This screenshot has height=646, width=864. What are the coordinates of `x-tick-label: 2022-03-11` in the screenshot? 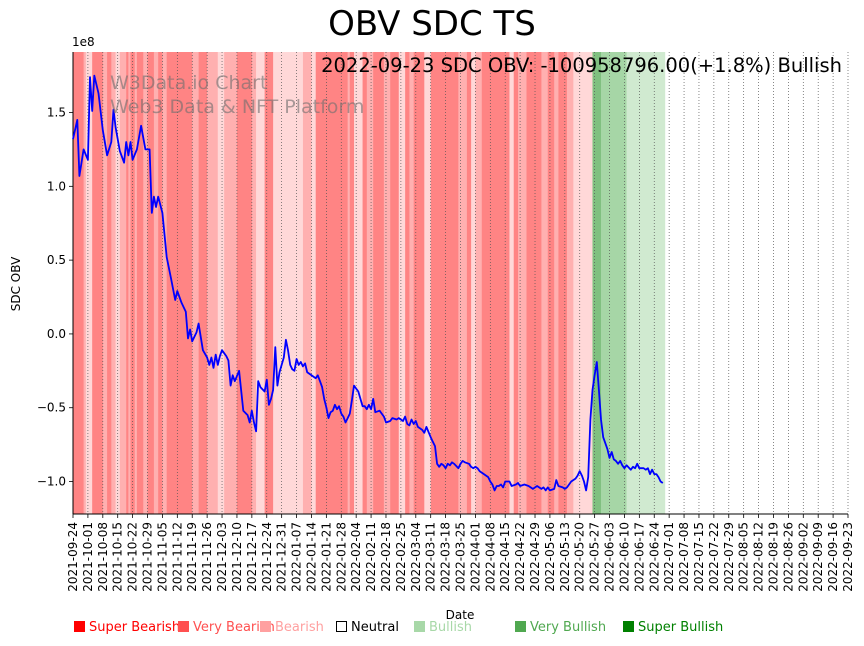 It's located at (431, 557).